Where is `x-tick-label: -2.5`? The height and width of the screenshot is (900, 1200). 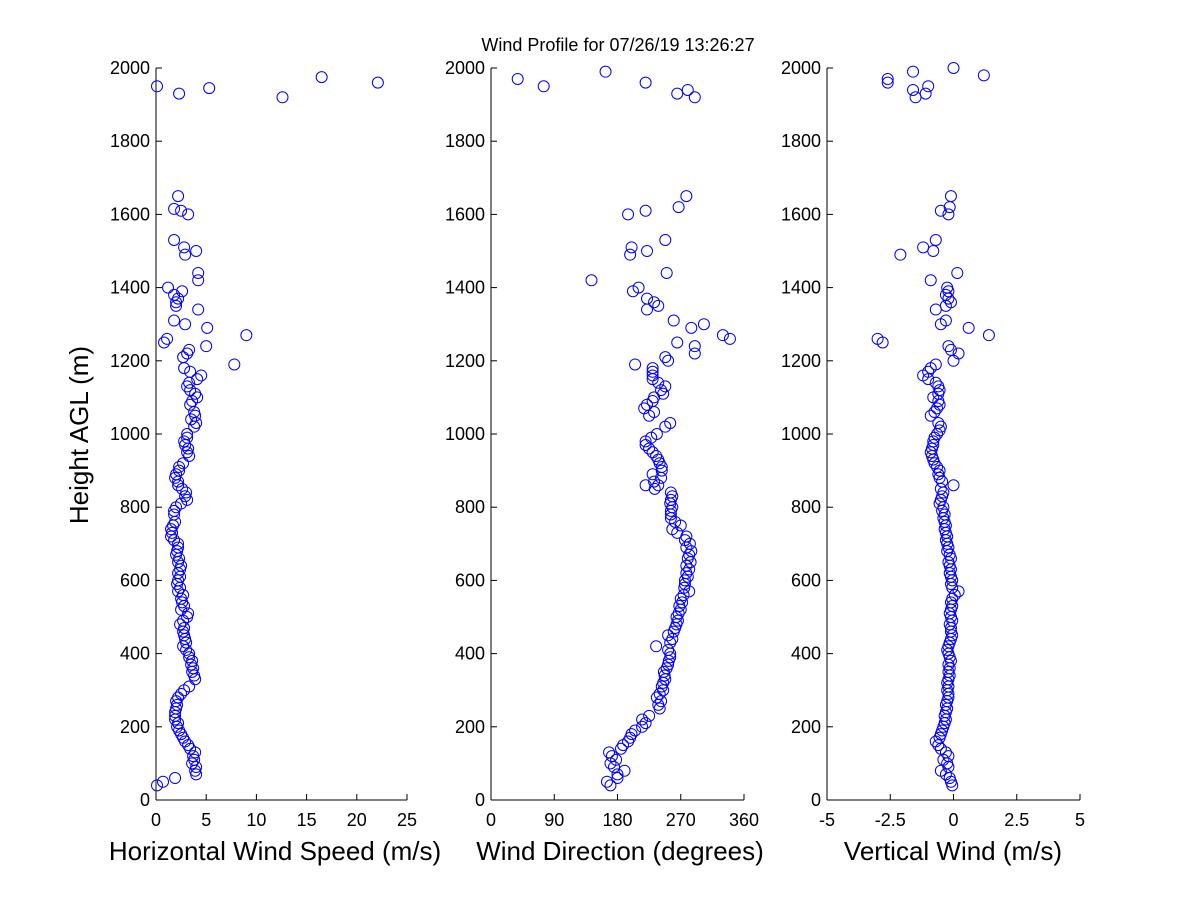
x-tick-label: -2.5 is located at coordinates (890, 820).